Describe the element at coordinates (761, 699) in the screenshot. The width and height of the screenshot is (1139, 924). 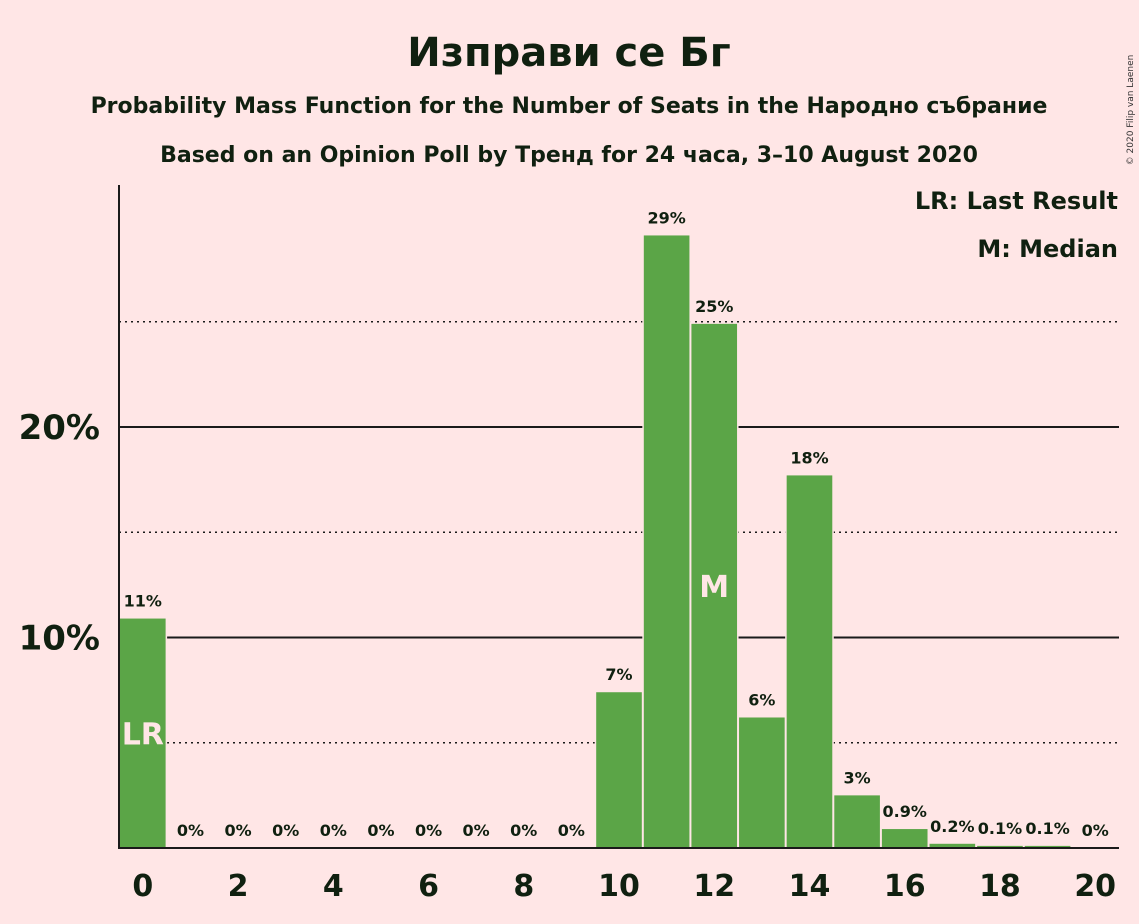
I see `data-label: 6%` at that location.